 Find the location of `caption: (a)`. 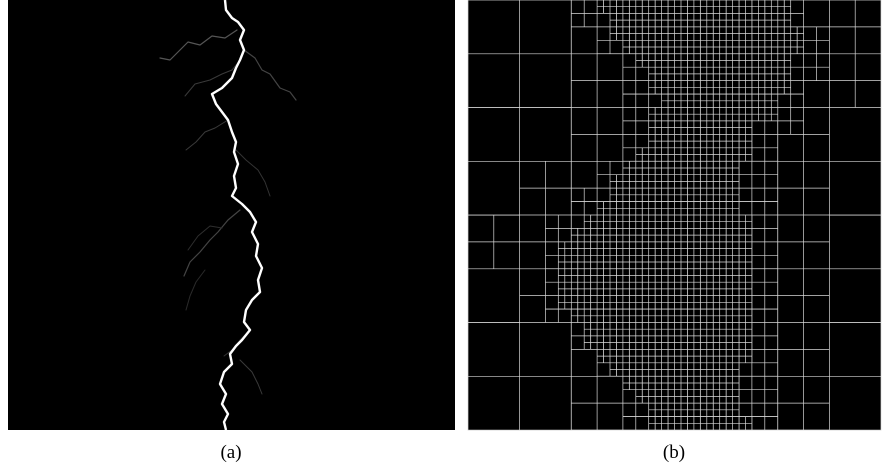

caption: (a) is located at coordinates (230, 452).